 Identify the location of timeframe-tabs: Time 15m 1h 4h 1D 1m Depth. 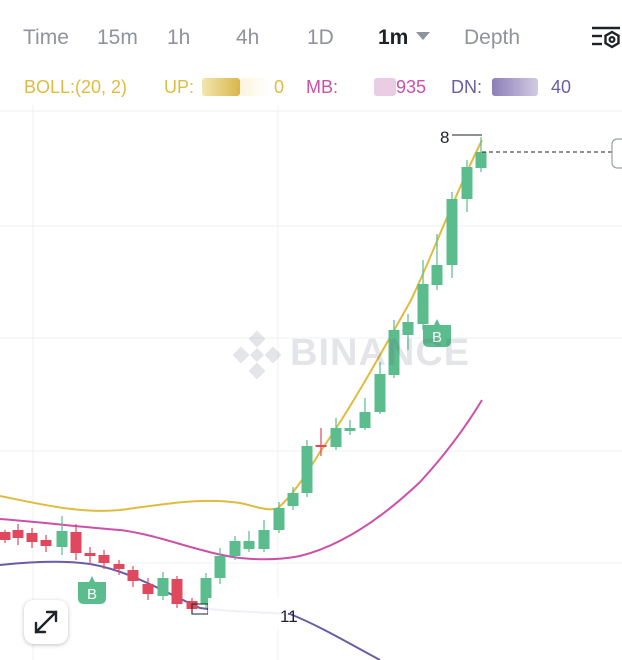
(311, 36).